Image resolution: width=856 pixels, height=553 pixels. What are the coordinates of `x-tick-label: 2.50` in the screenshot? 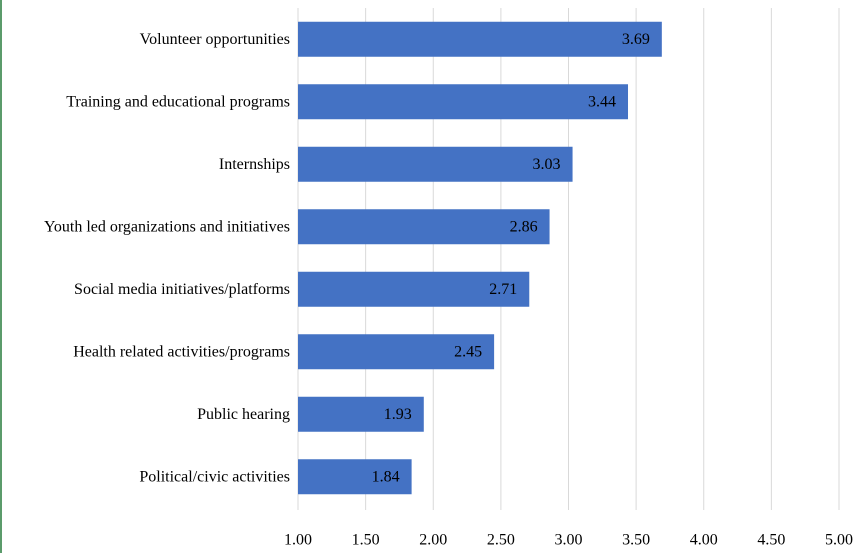 It's located at (501, 540).